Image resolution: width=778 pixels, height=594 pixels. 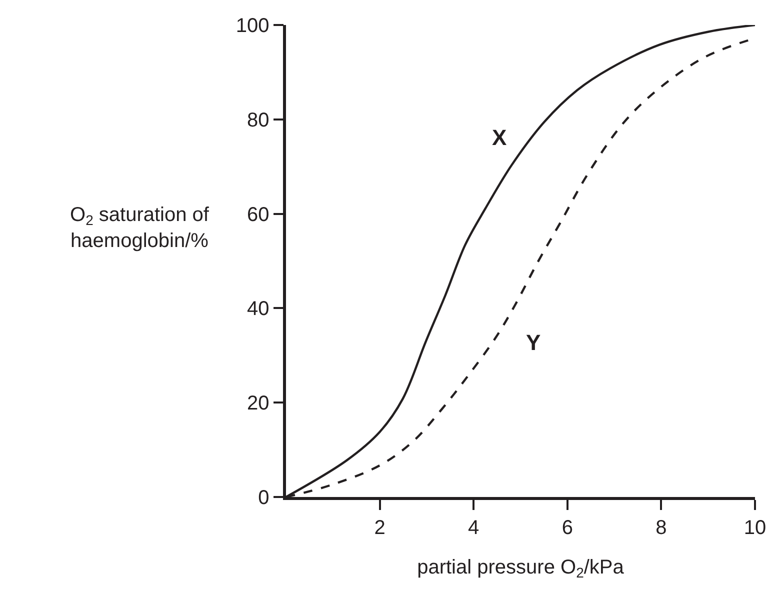 I want to click on y-tick-label: 20, so click(x=258, y=403).